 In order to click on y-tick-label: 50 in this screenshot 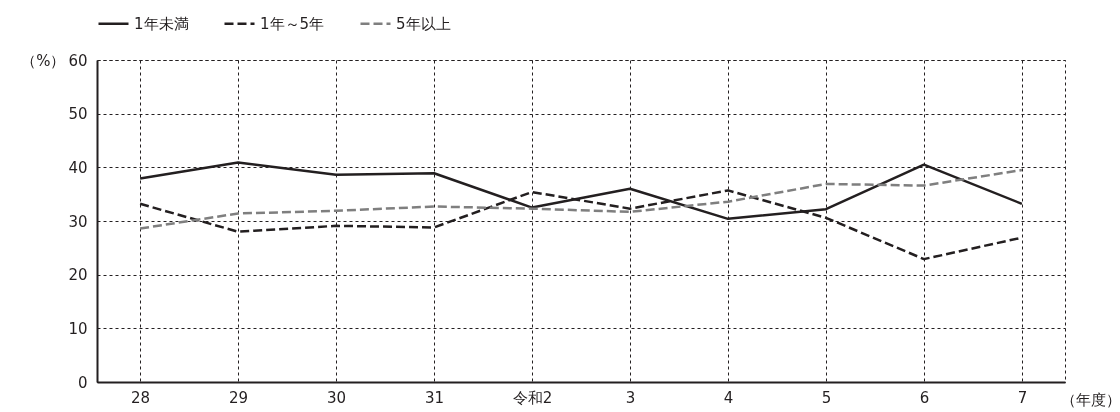, I will do `click(78, 114)`.